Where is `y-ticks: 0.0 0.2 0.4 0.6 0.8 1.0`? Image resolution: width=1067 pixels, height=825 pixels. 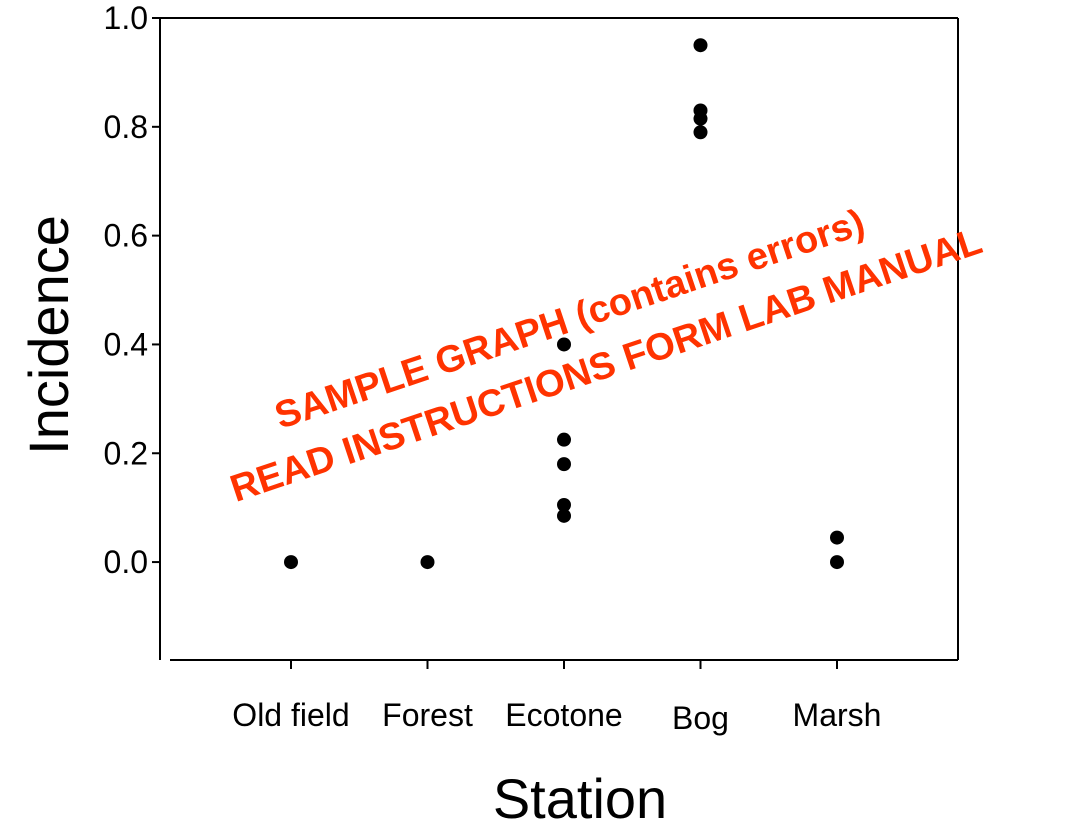
y-ticks: 0.0 0.2 0.4 0.6 0.8 1.0 is located at coordinates (132, 290).